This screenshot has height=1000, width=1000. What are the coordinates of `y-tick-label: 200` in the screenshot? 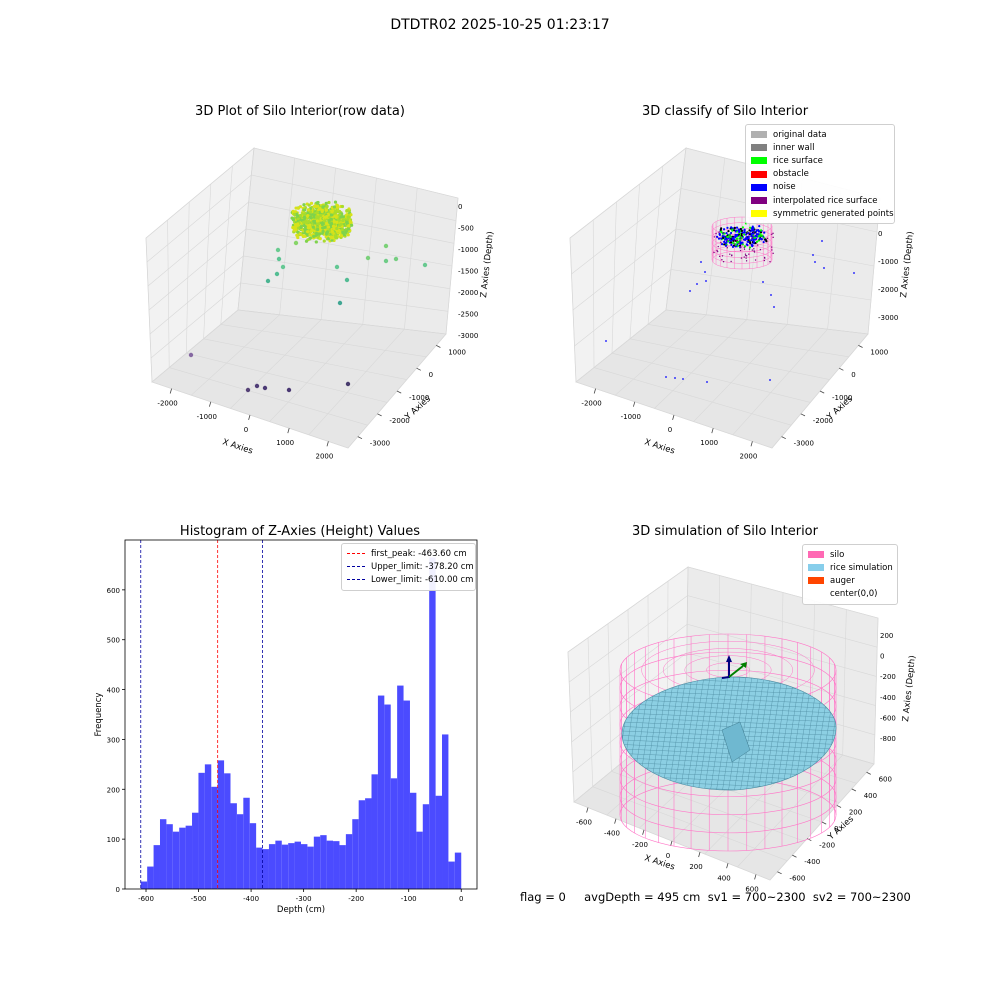 It's located at (113, 790).